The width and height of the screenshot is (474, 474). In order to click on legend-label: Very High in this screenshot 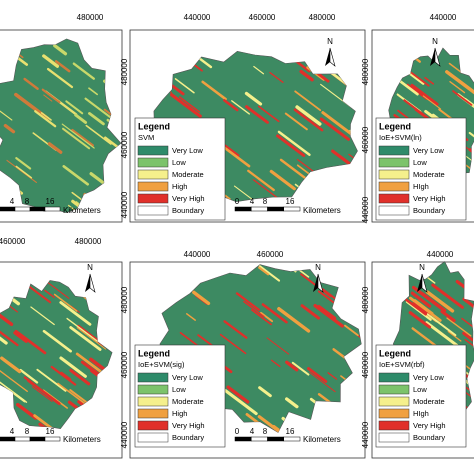, I will do `click(429, 198)`.